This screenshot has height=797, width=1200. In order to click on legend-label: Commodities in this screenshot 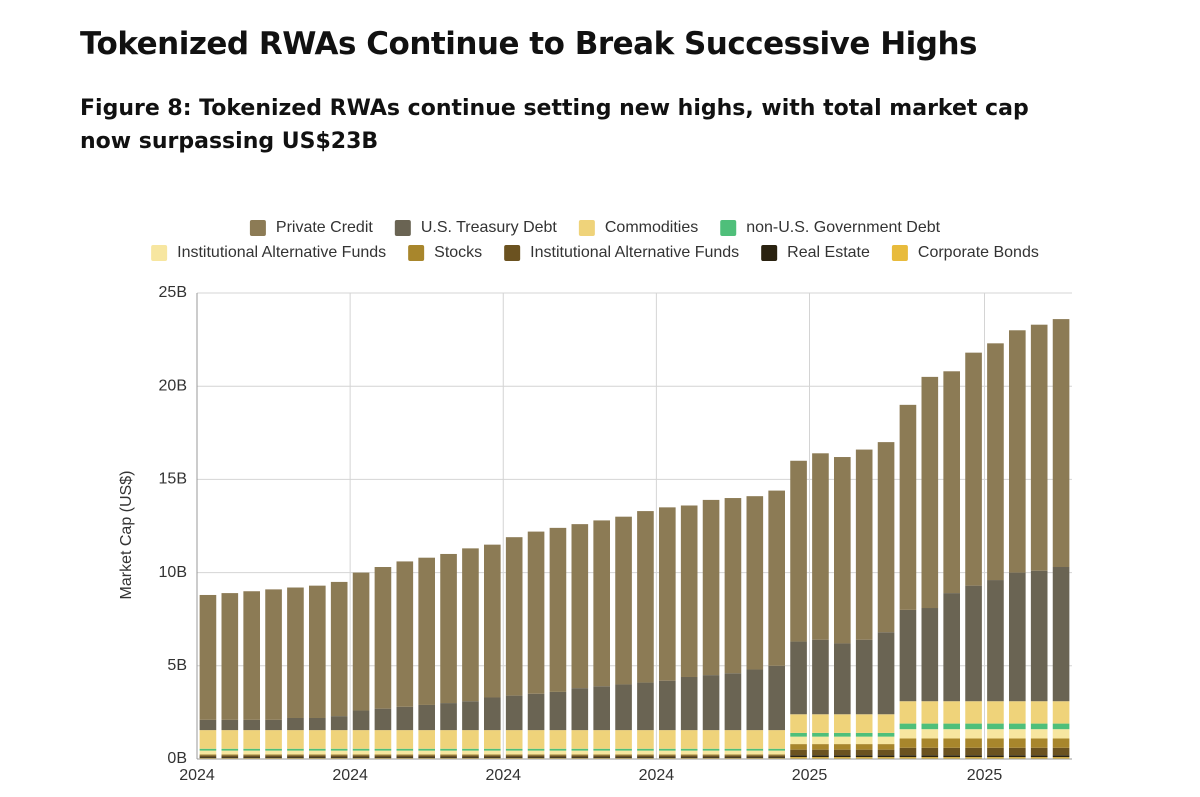, I will do `click(651, 227)`.